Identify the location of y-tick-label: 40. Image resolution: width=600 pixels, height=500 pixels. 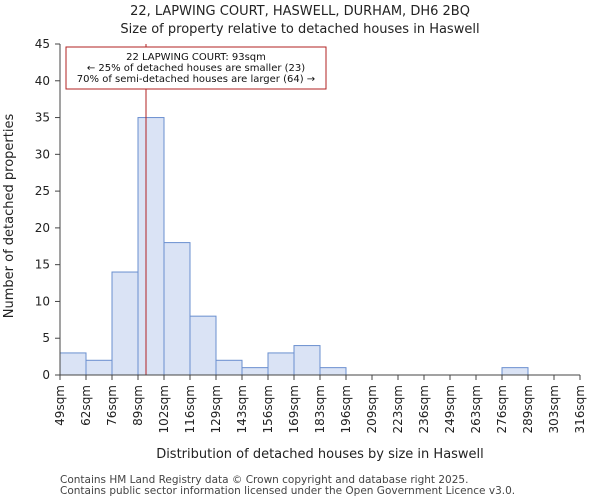
(42, 81).